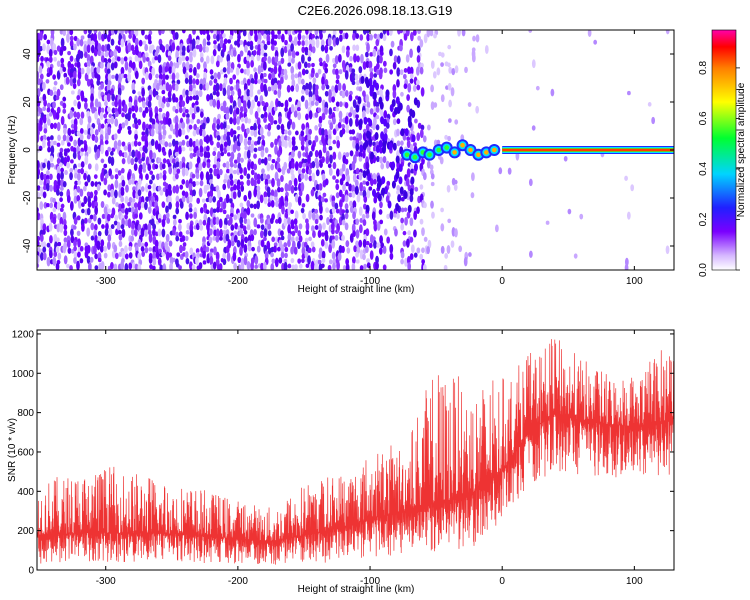 This screenshot has height=600, width=750. I want to click on tone-onset-blob-core, so click(494, 150).